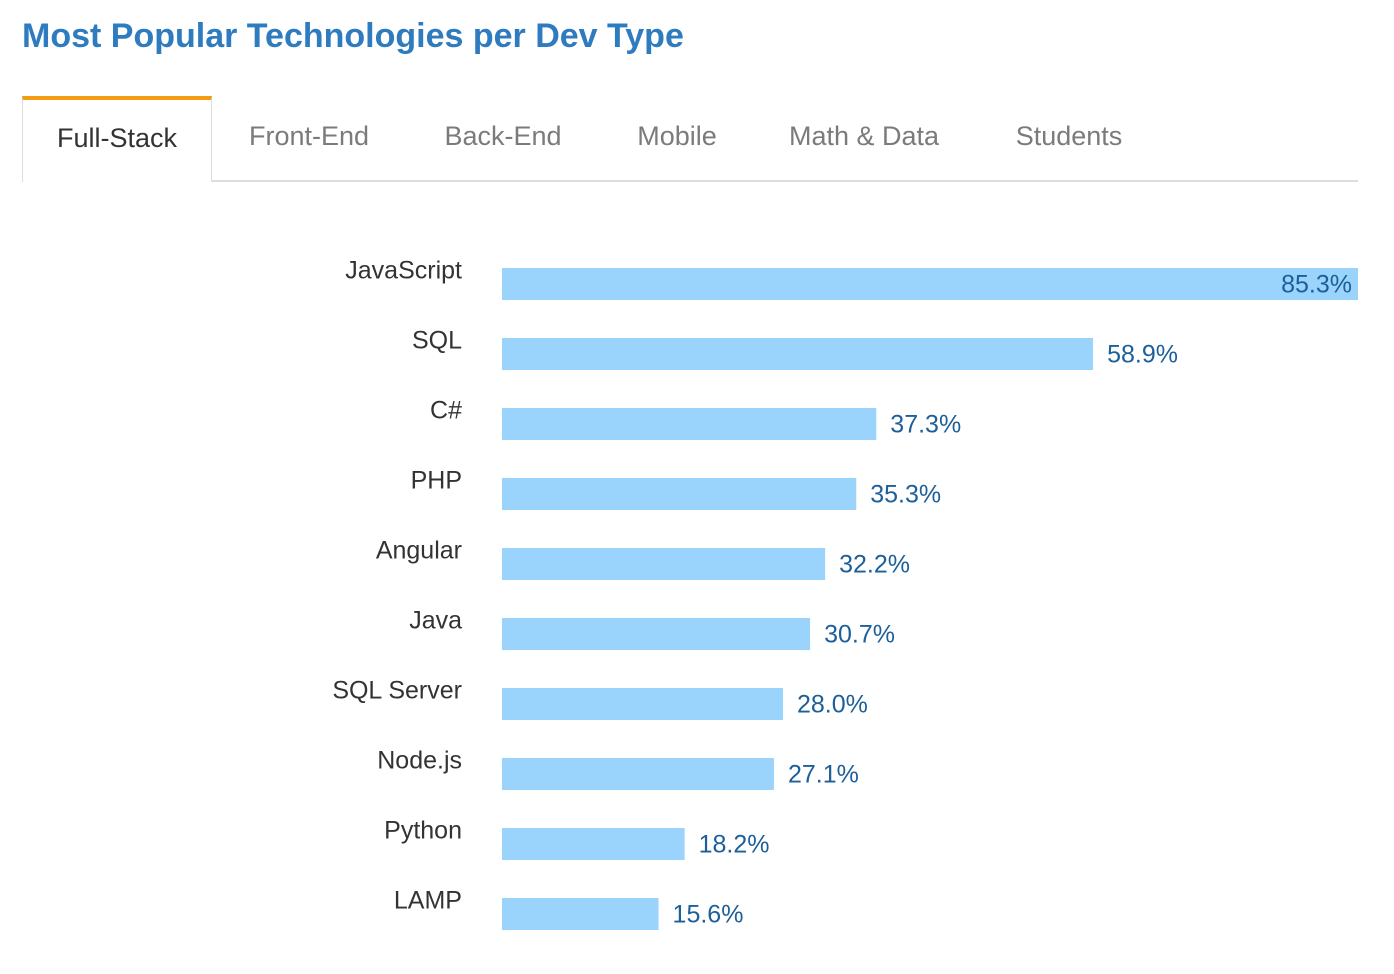  I want to click on tab-math-data: Math & Data, so click(864, 136).